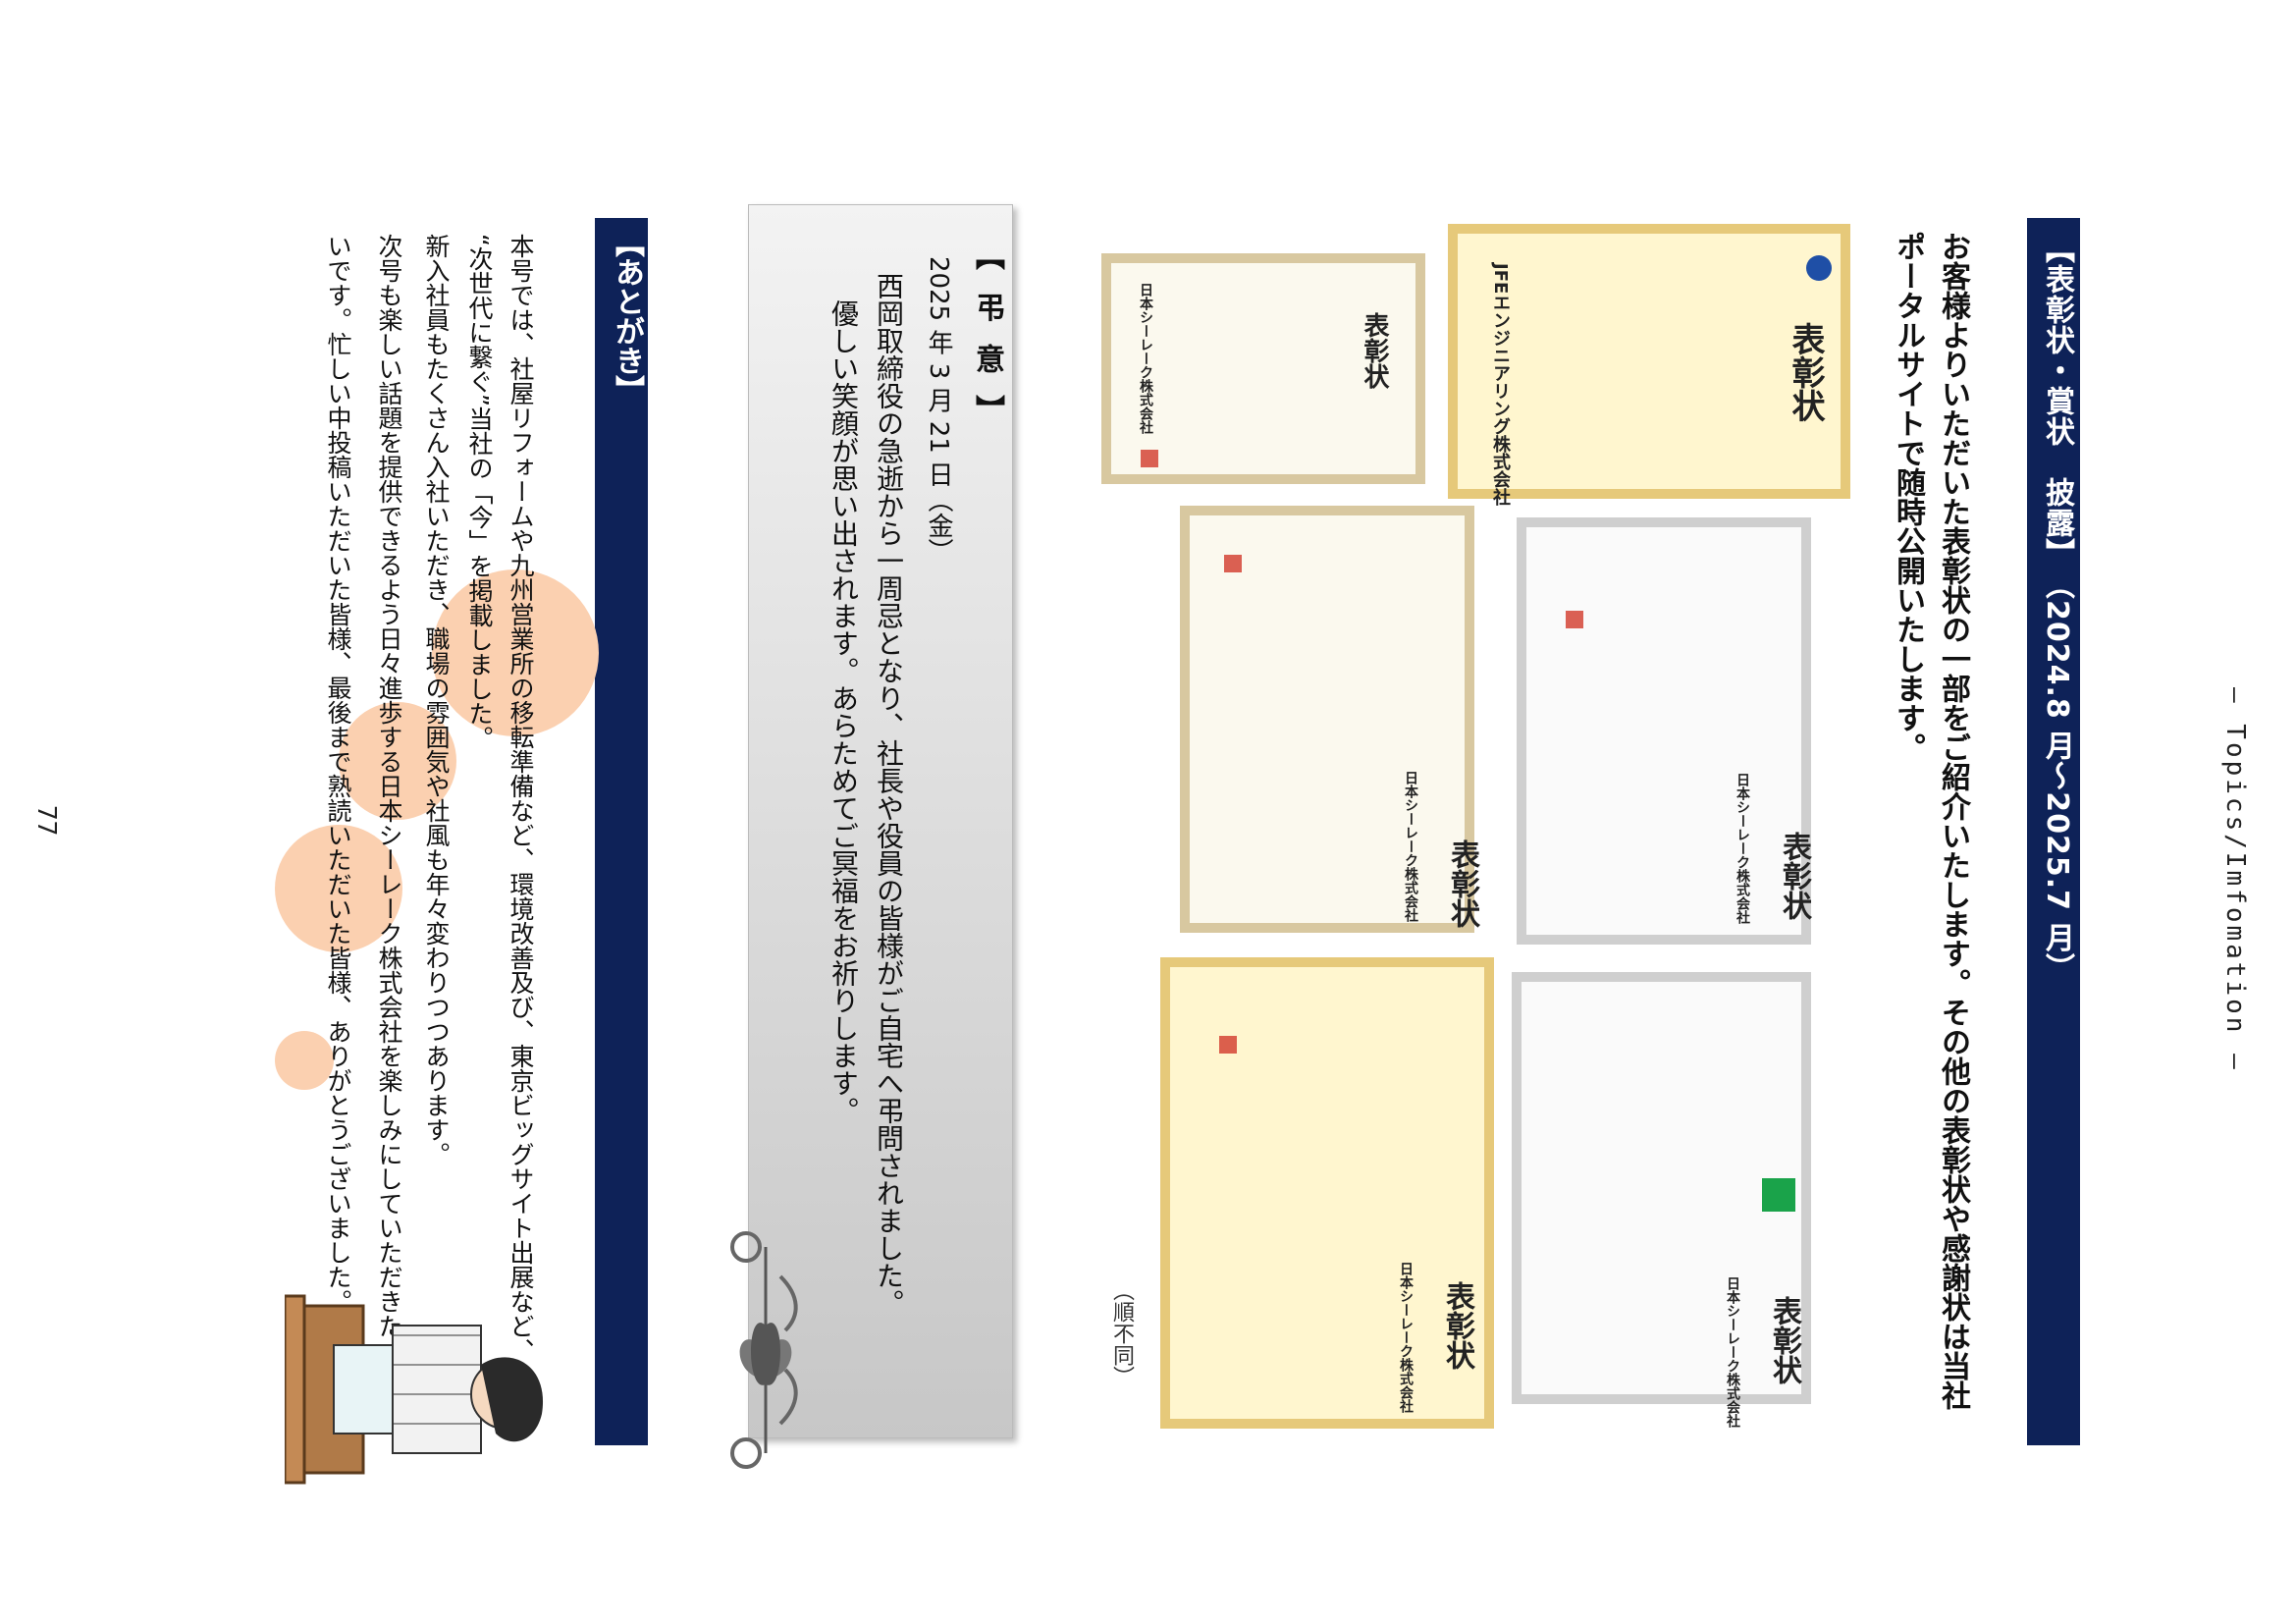 This screenshot has width=2296, height=1624. I want to click on afterword-title: 【あとがき】, so click(627, 316).